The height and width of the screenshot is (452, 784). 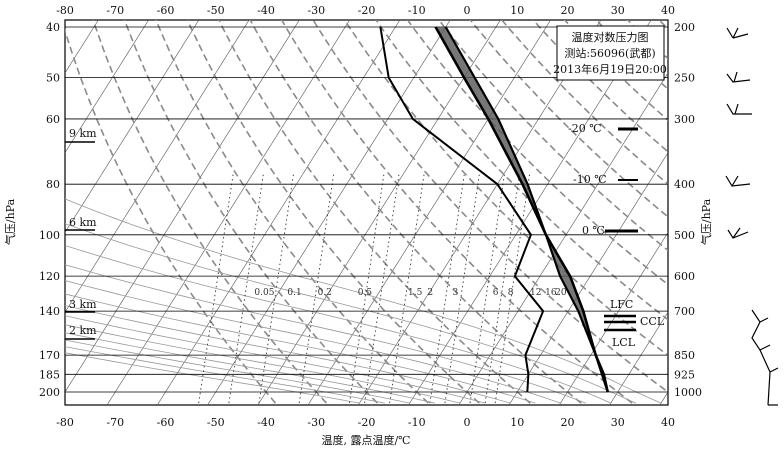 I want to click on x-tick-label-bottom: 10, so click(x=517, y=422).